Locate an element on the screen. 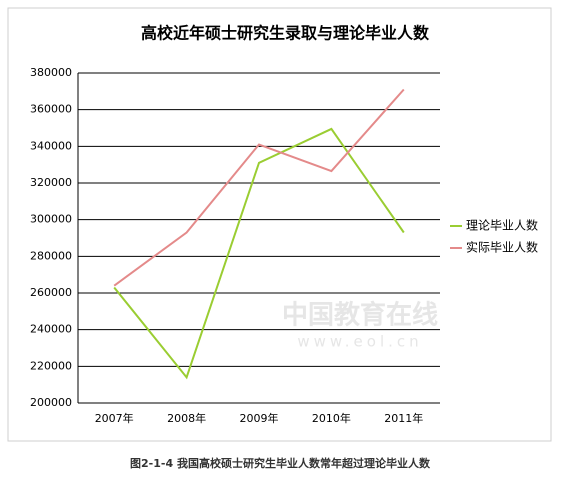 The image size is (561, 499). watermark-name: 中国教育在线 is located at coordinates (360, 315).